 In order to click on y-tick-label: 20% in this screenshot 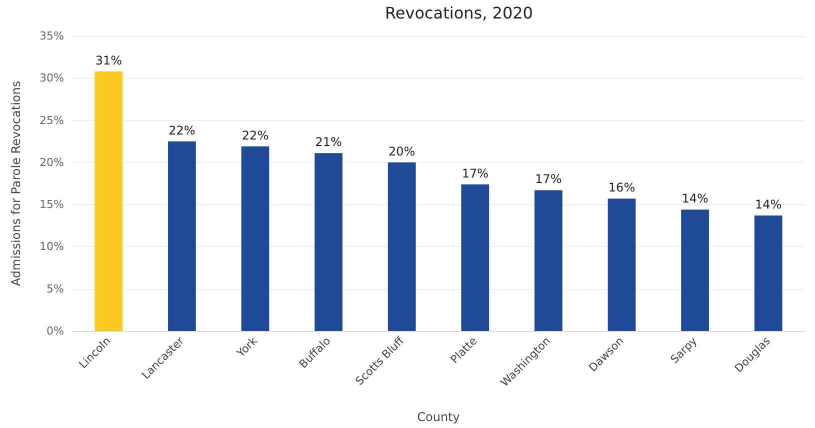, I will do `click(52, 162)`.